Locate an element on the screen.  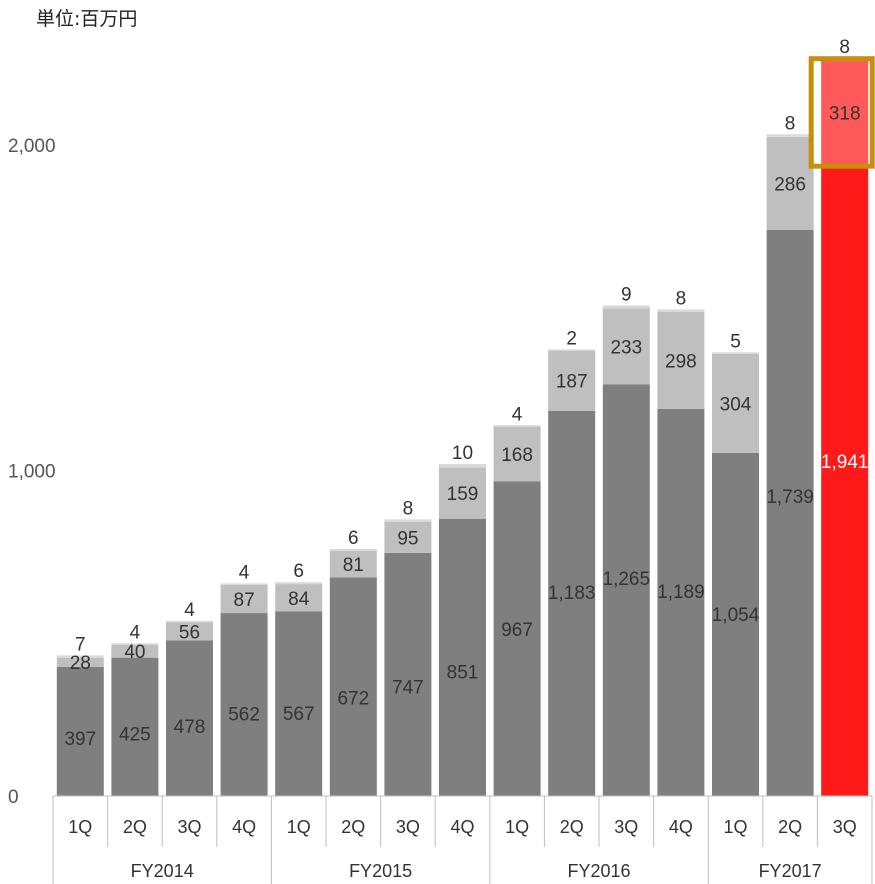
bar-label-base: 1,941 is located at coordinates (845, 462).